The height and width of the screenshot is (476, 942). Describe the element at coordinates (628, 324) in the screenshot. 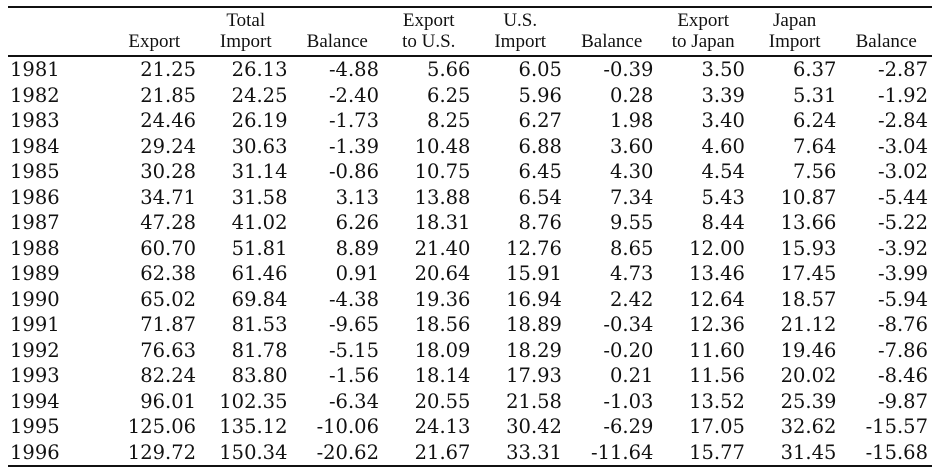

I see `value-cell: -0.34` at that location.